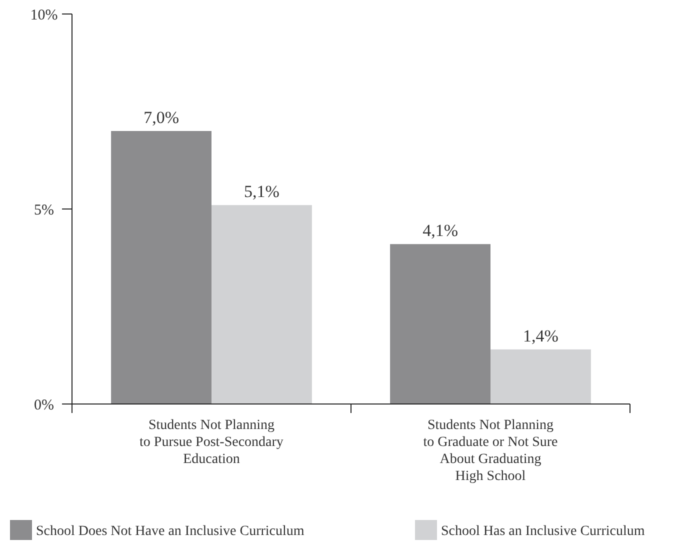 The height and width of the screenshot is (543, 693). What do you see at coordinates (440, 230) in the screenshot?
I see `data-label: 4,1%` at bounding box center [440, 230].